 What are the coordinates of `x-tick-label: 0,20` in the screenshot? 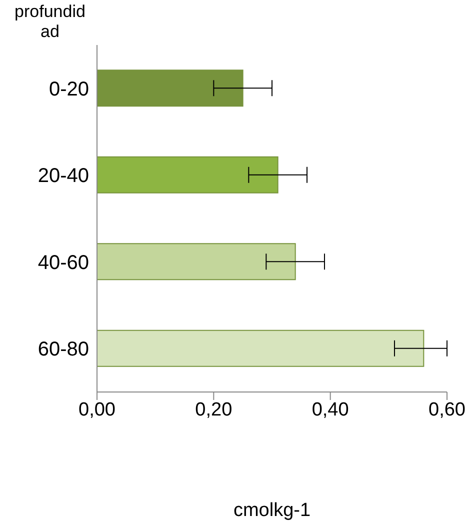 It's located at (213, 409).